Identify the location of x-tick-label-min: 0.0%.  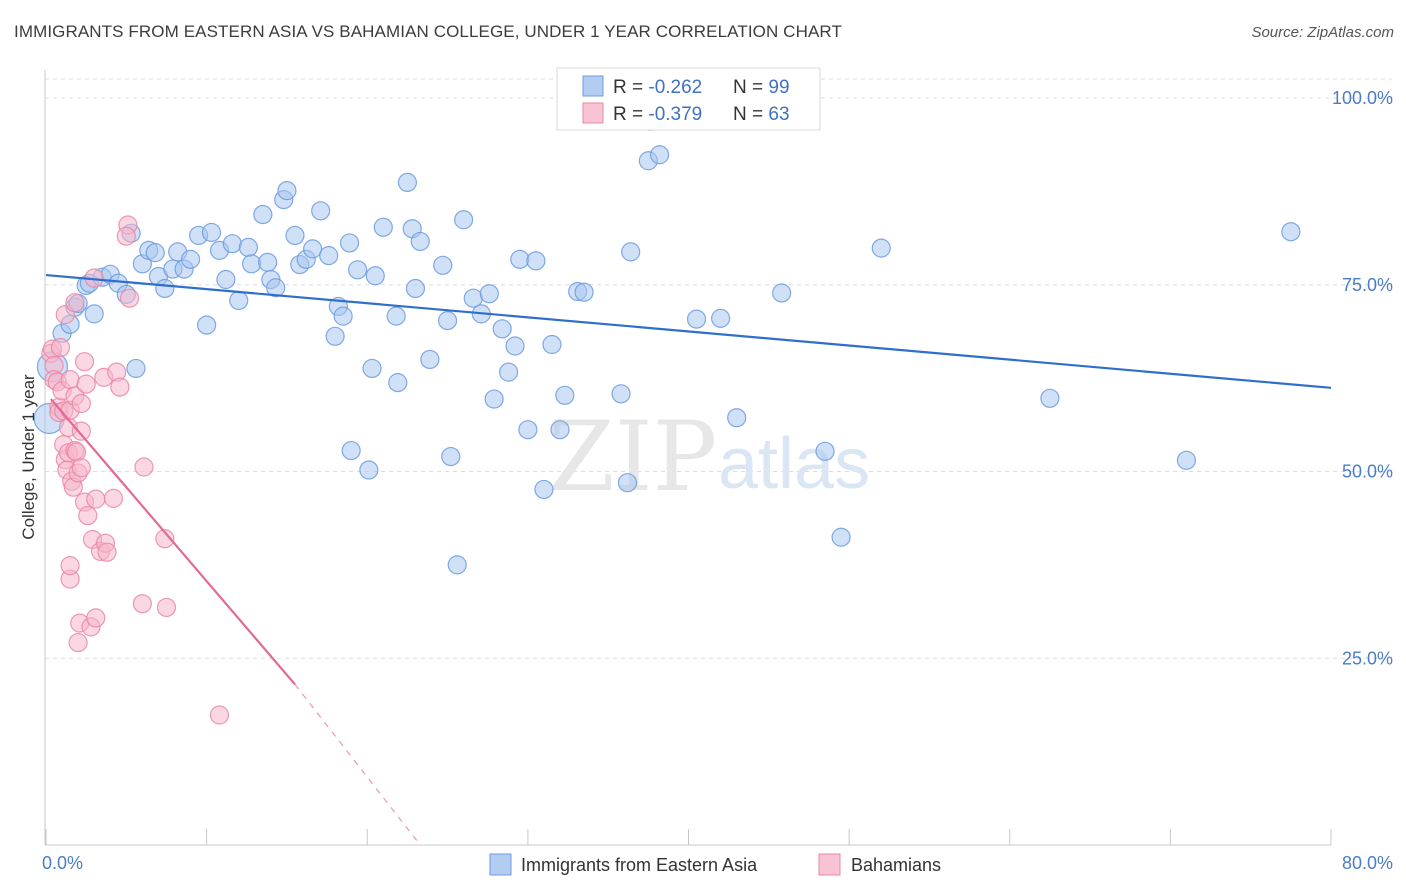
(62, 863).